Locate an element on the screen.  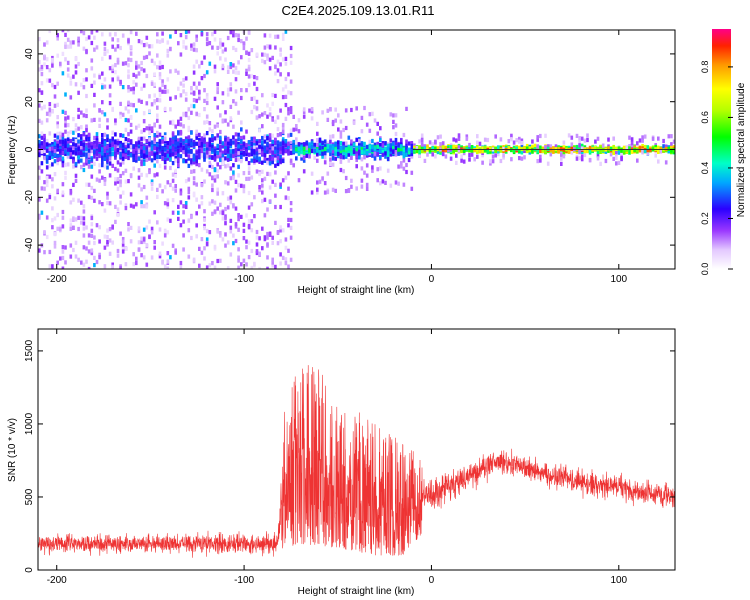
colorbar-tick-label: 0.8 is located at coordinates (705, 67).